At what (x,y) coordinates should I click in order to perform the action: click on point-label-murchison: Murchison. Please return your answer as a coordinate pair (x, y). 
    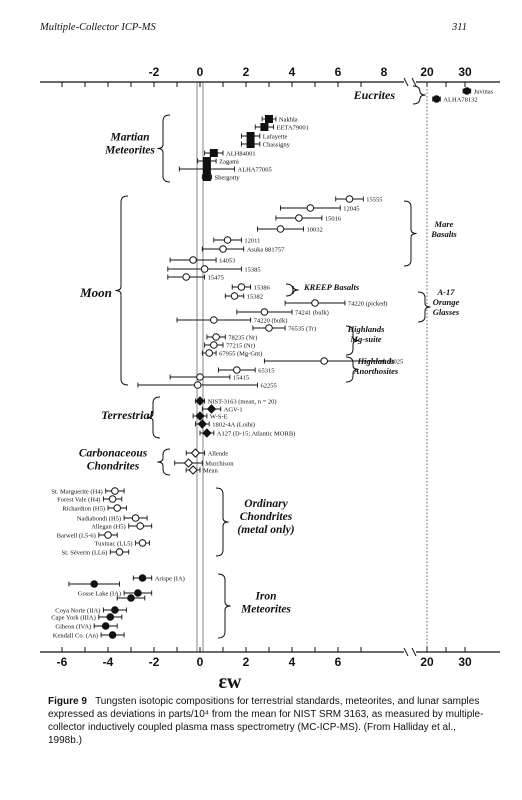
    Looking at the image, I should click on (219, 464).